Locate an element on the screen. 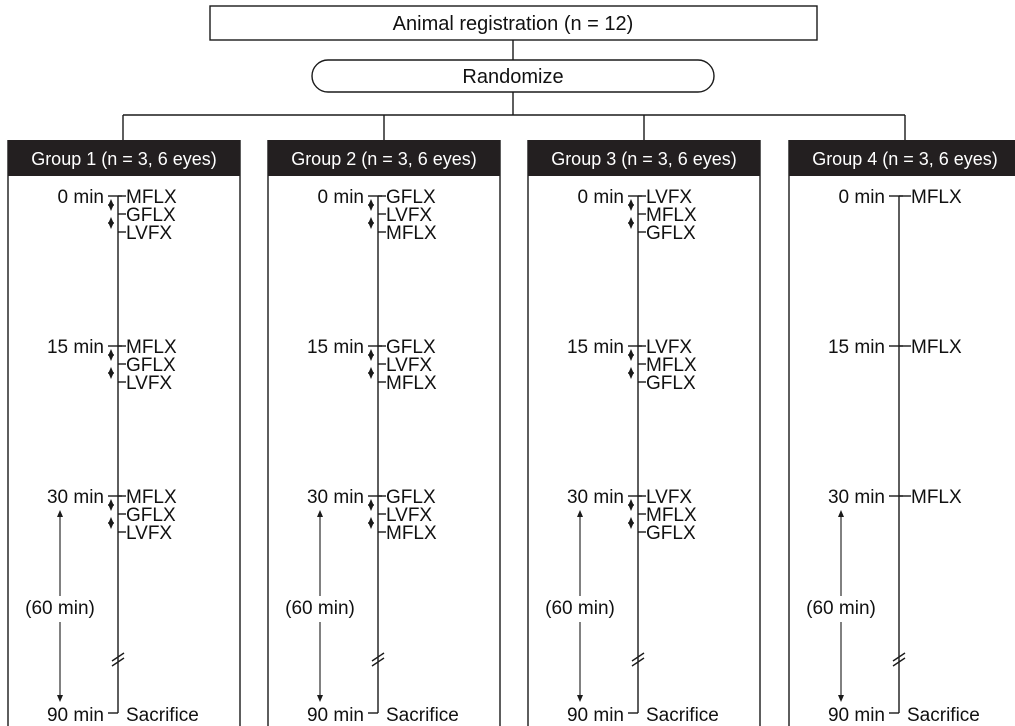 This screenshot has width=1015, height=726. group-title: Group 1 (n = 3, 6 eyes) is located at coordinates (124, 159).